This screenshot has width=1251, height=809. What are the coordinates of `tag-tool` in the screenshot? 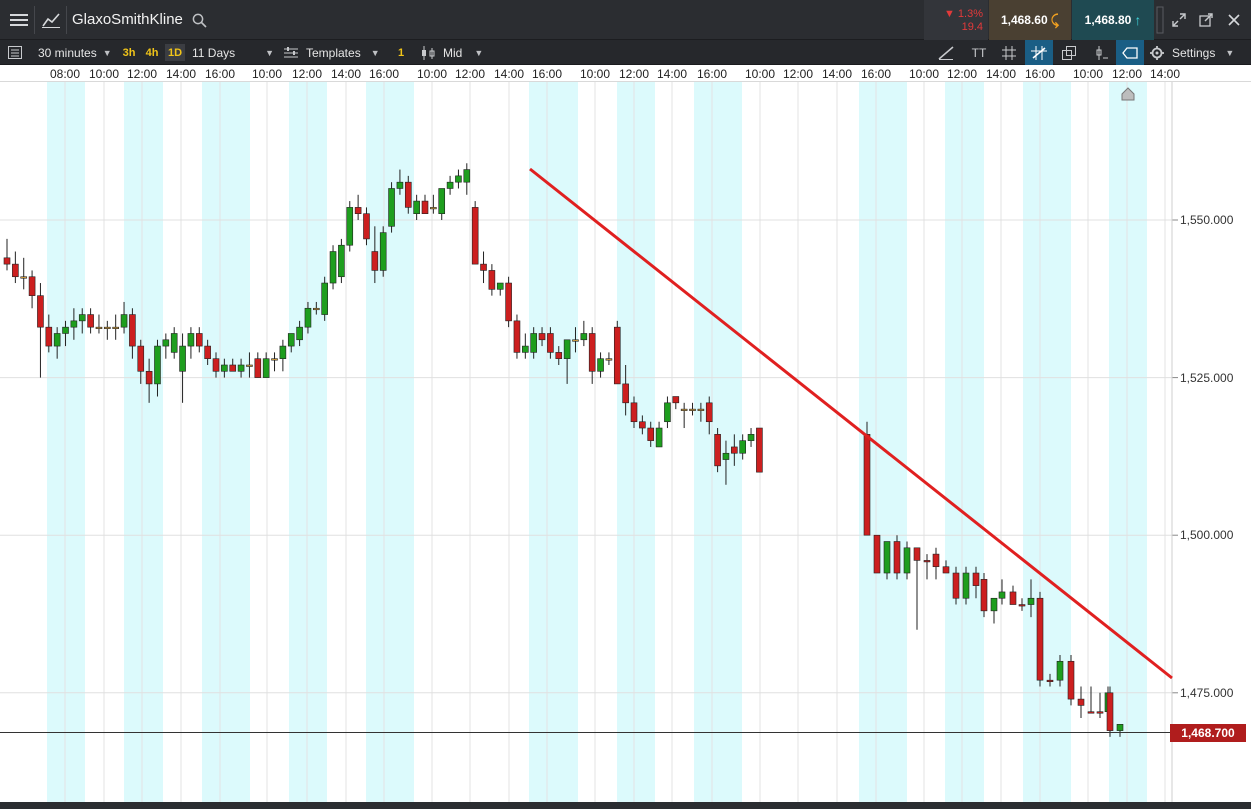 It's located at (1130, 52).